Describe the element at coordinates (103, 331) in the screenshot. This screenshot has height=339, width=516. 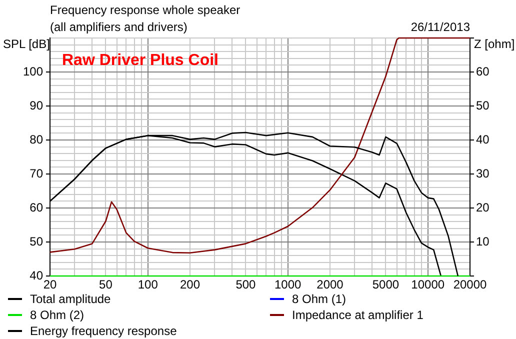
I see `legend-label: Energy frequency response` at that location.